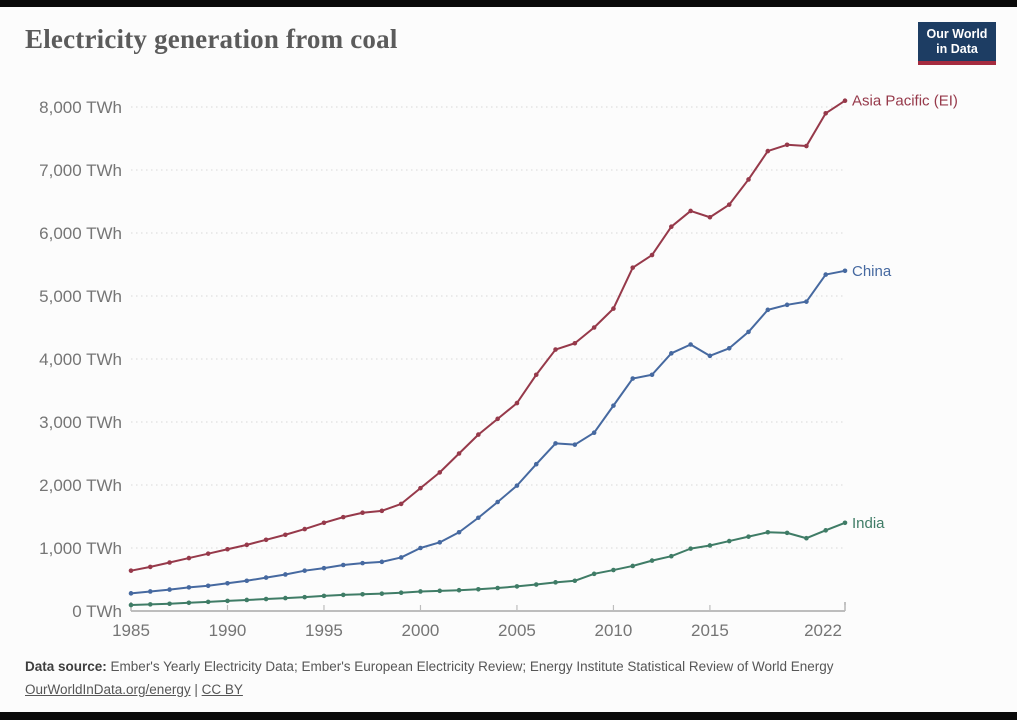 Image resolution: width=1017 pixels, height=720 pixels. What do you see at coordinates (671, 226) in the screenshot?
I see `series-point-asia-pacific-ei-2013` at bounding box center [671, 226].